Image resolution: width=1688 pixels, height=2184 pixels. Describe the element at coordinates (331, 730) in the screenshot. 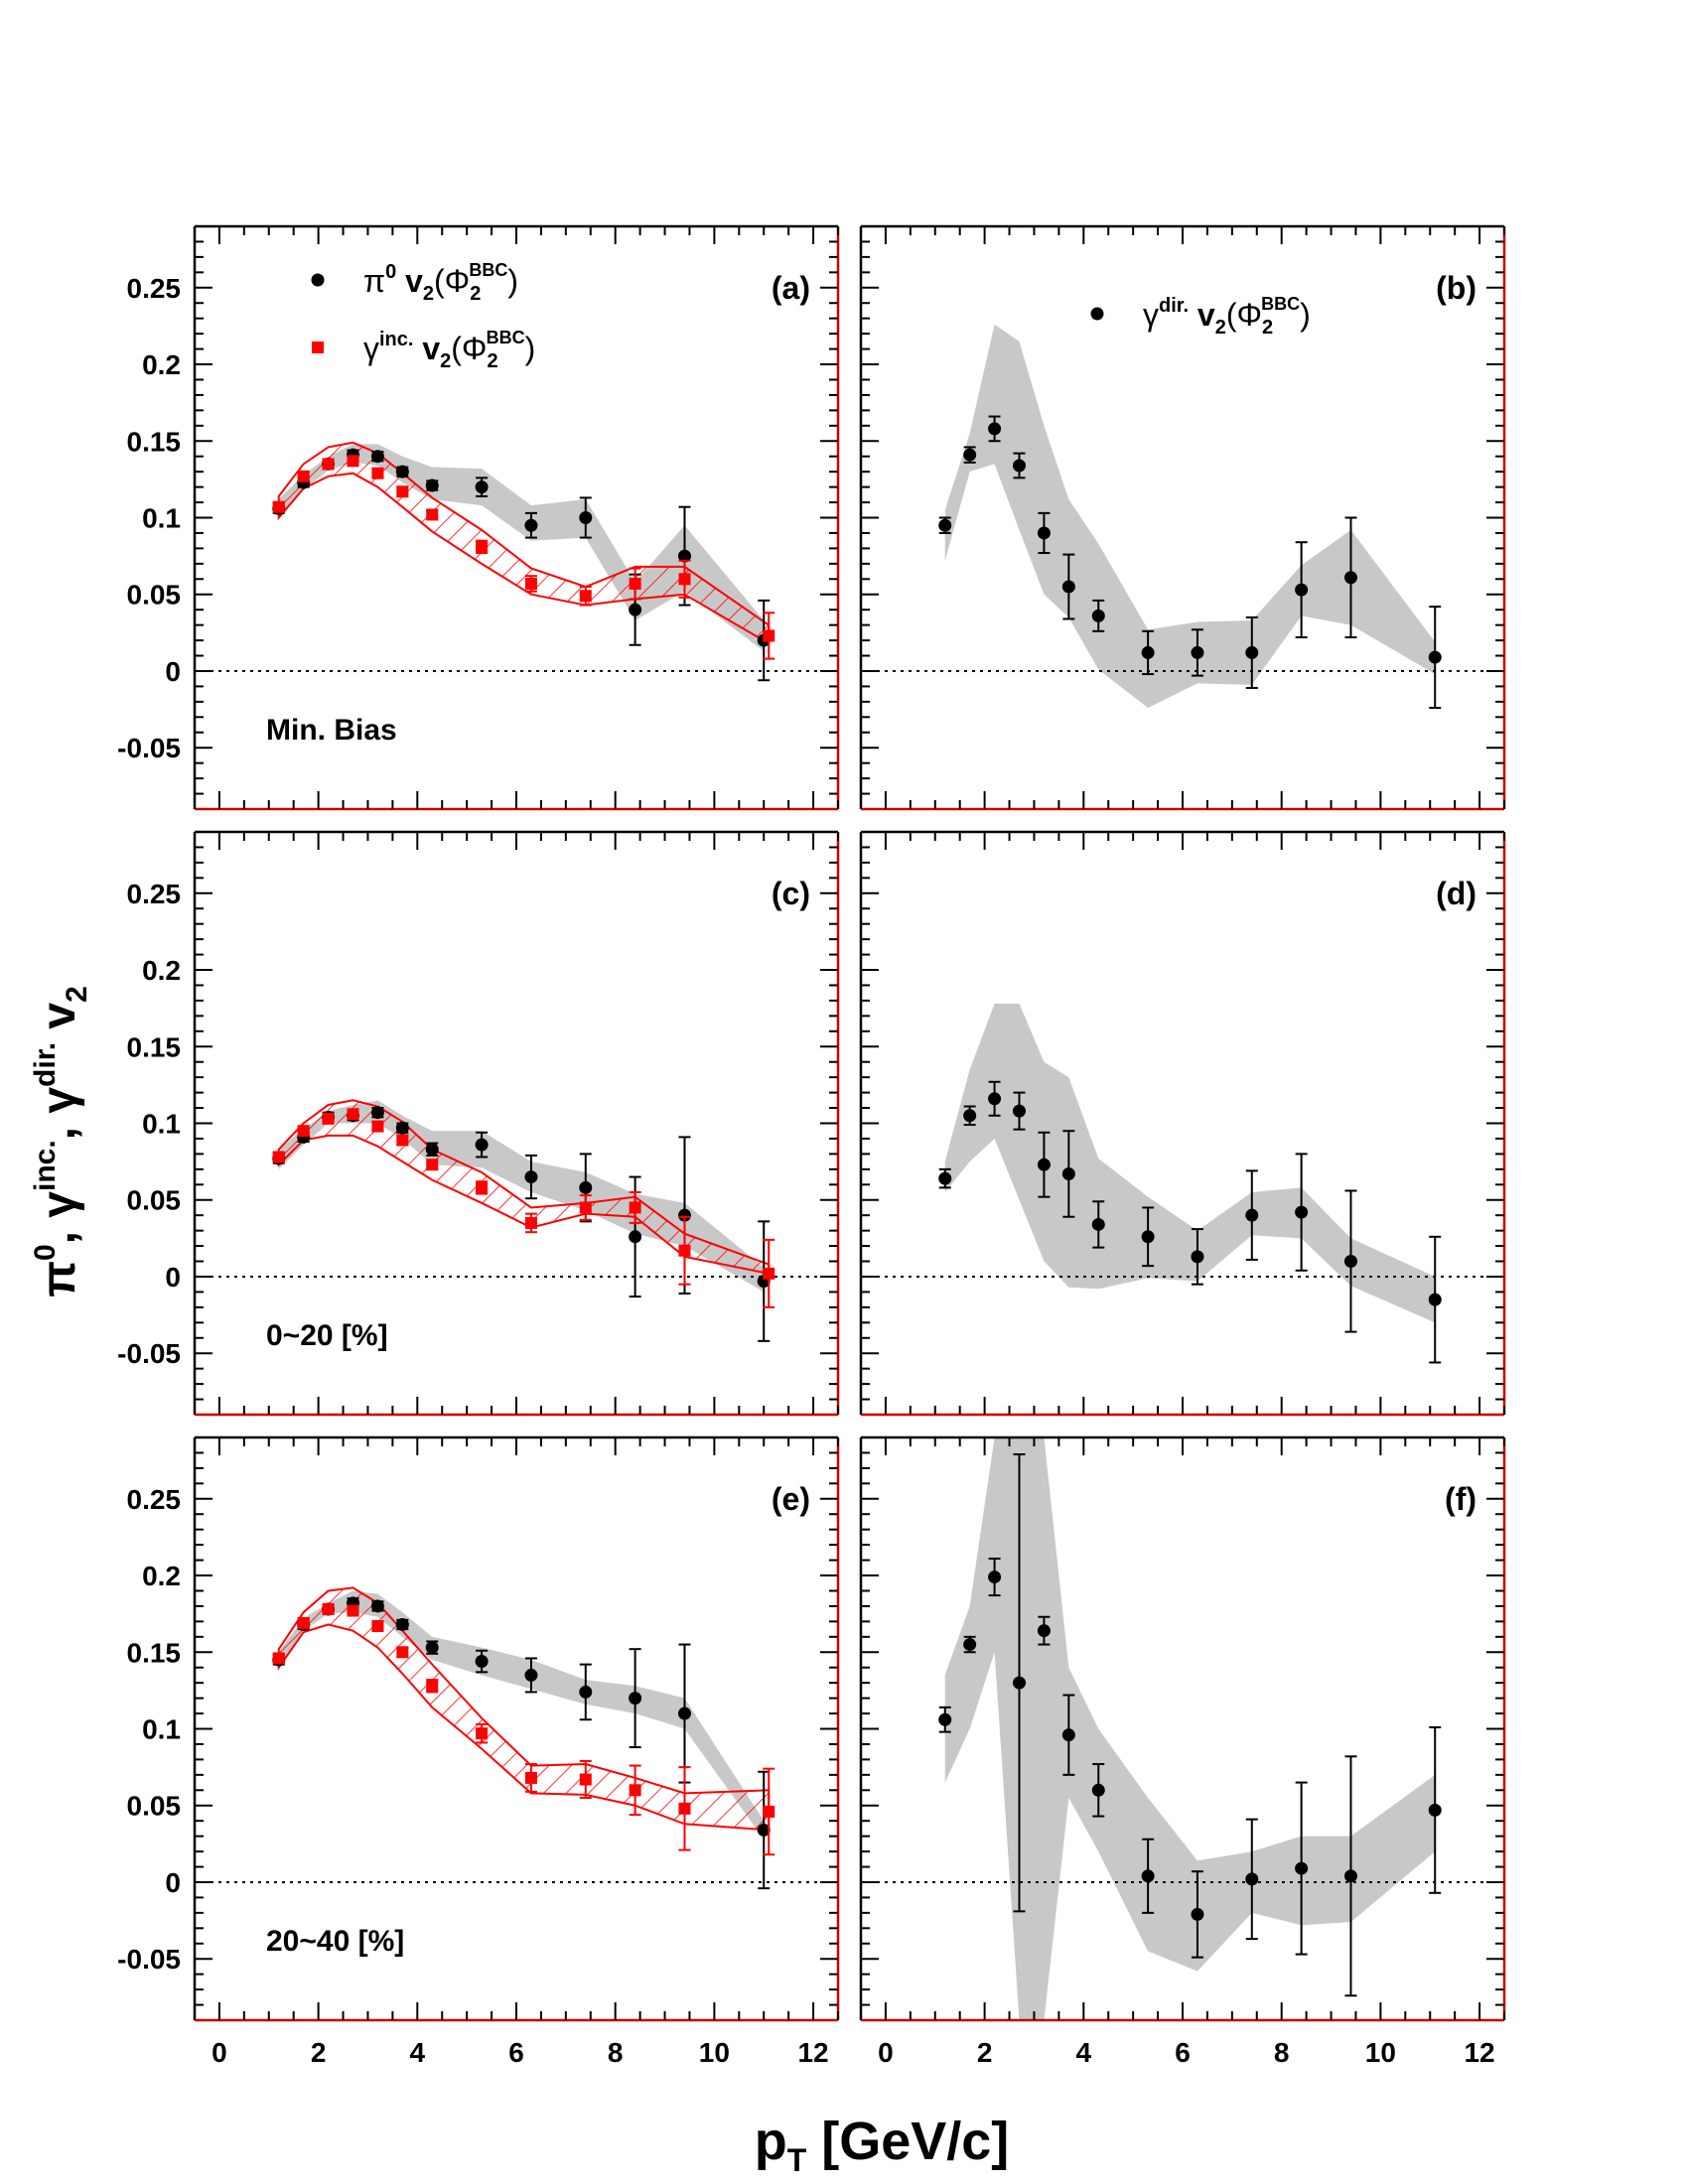

I see `centrality-label: Min. Bias` at that location.